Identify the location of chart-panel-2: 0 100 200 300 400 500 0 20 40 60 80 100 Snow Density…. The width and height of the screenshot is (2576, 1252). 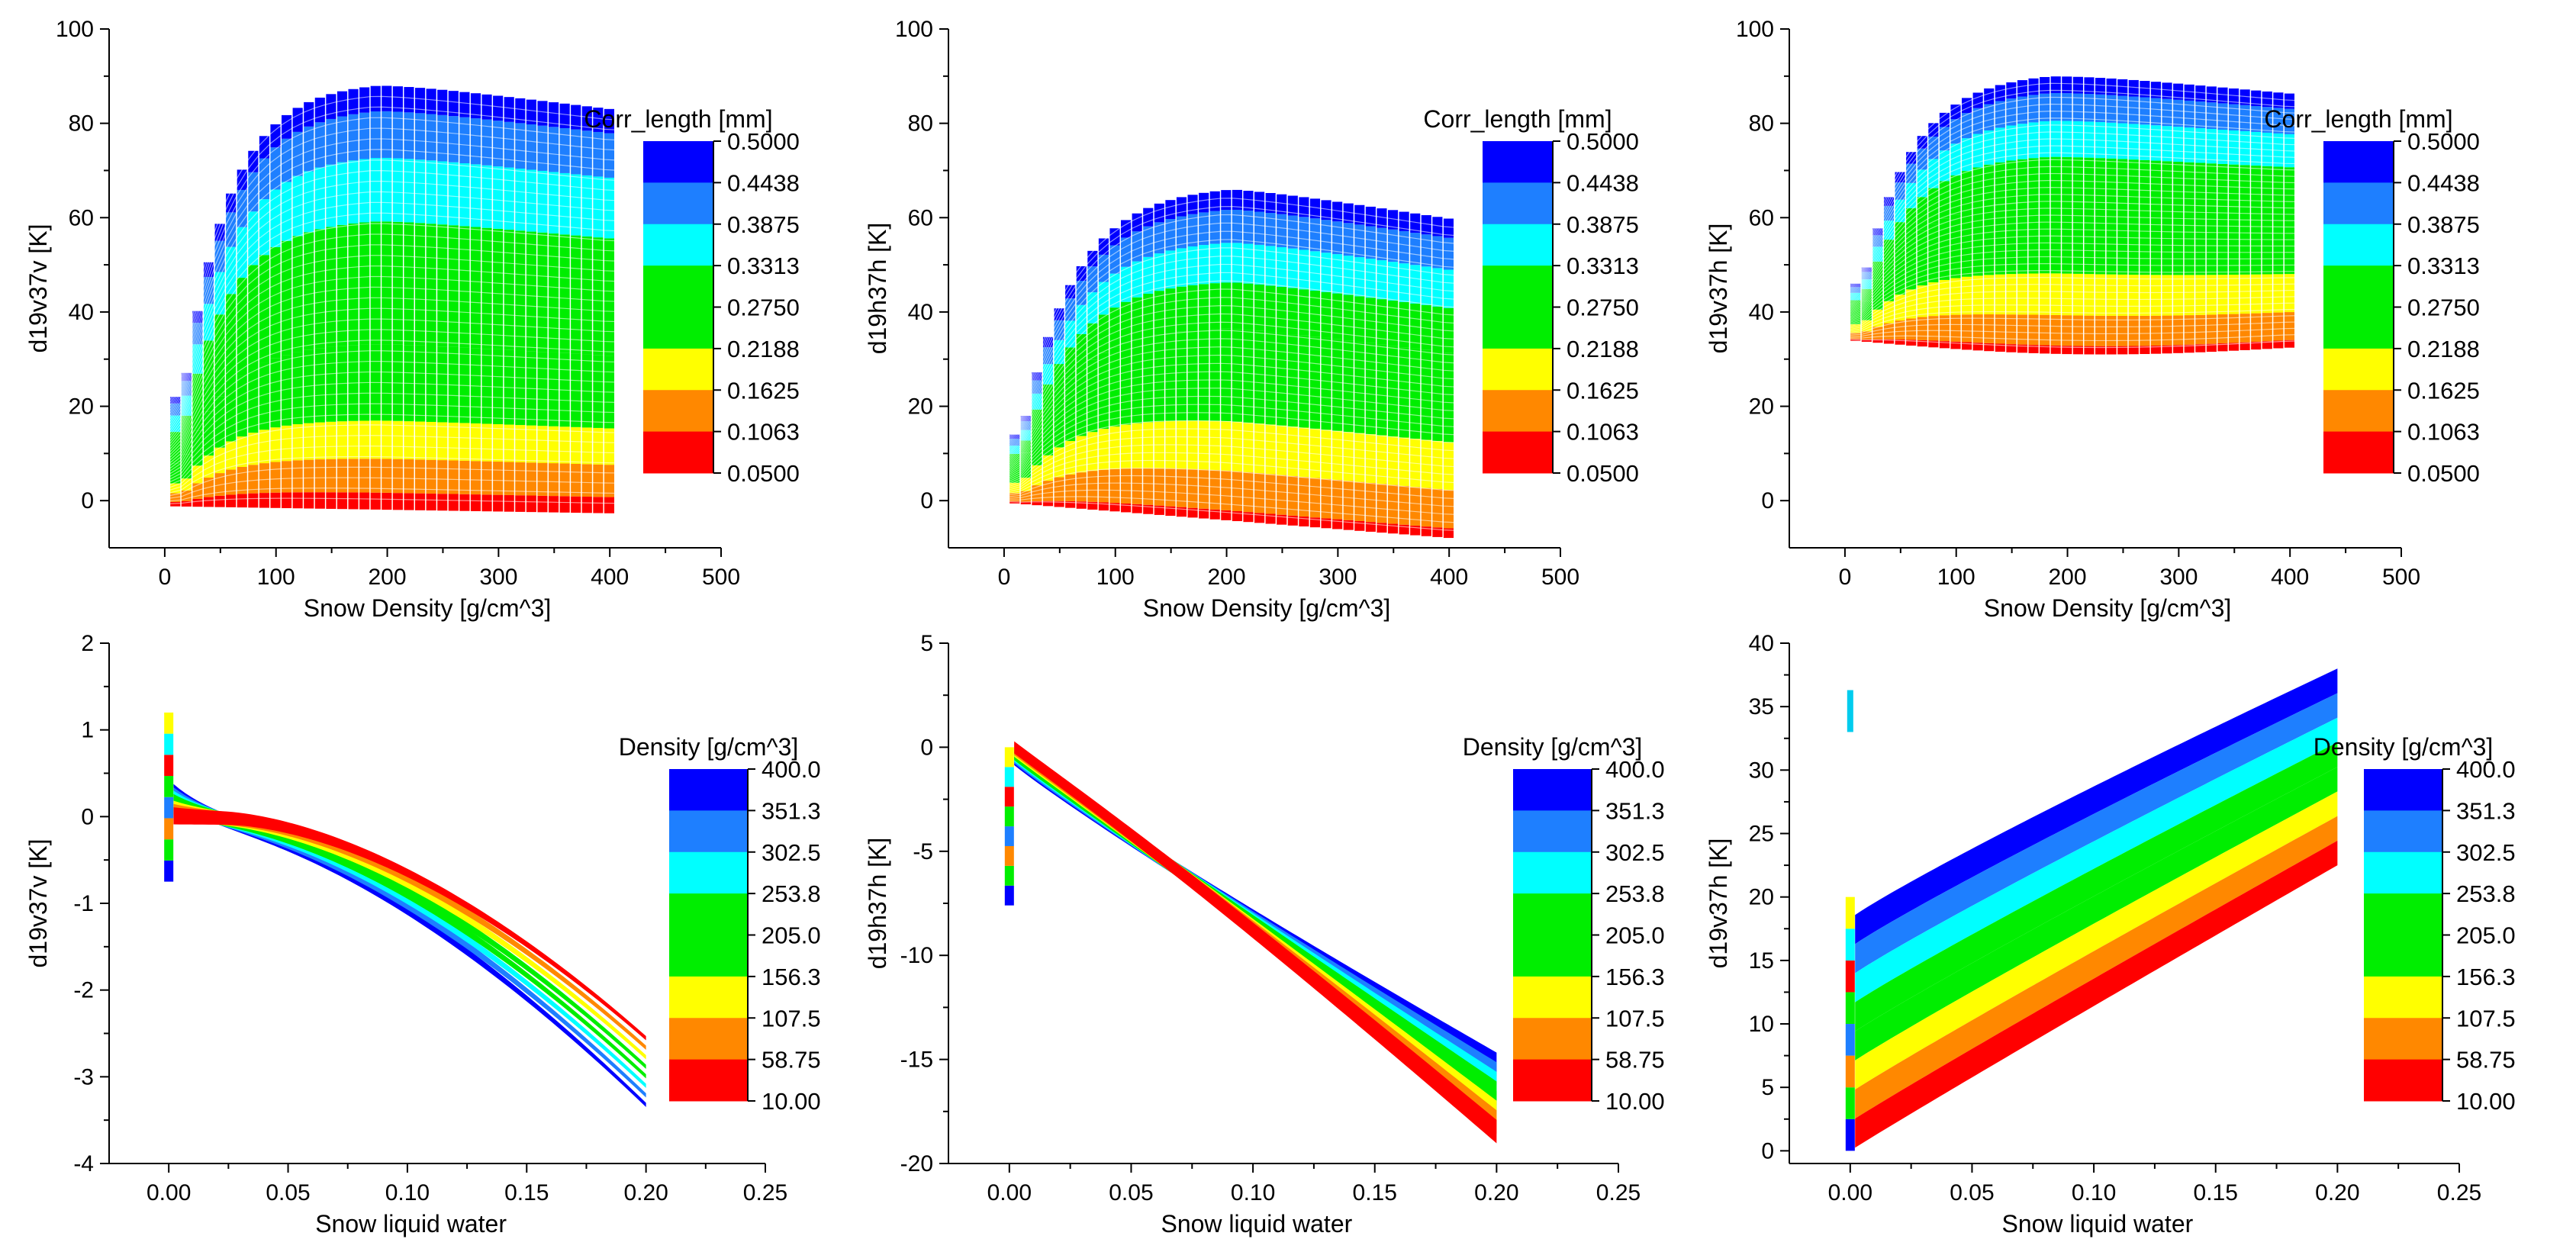
(1251, 319).